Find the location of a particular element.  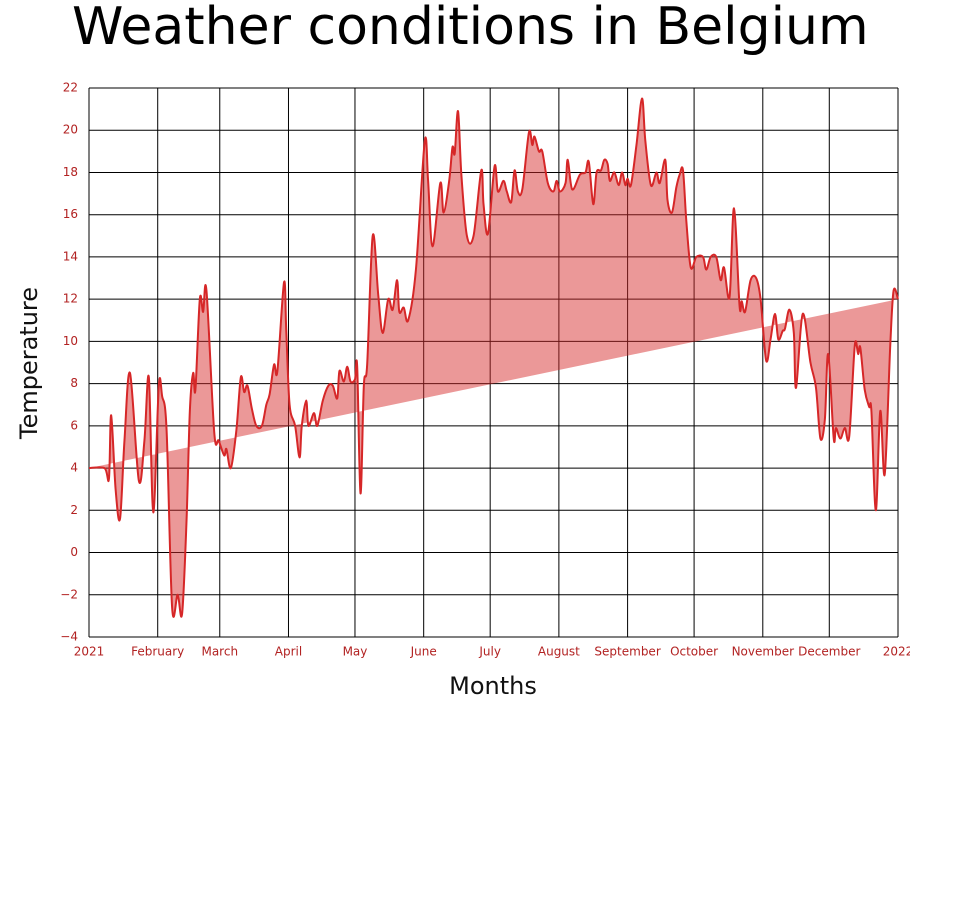

y-tick-label: 8 is located at coordinates (74, 383).